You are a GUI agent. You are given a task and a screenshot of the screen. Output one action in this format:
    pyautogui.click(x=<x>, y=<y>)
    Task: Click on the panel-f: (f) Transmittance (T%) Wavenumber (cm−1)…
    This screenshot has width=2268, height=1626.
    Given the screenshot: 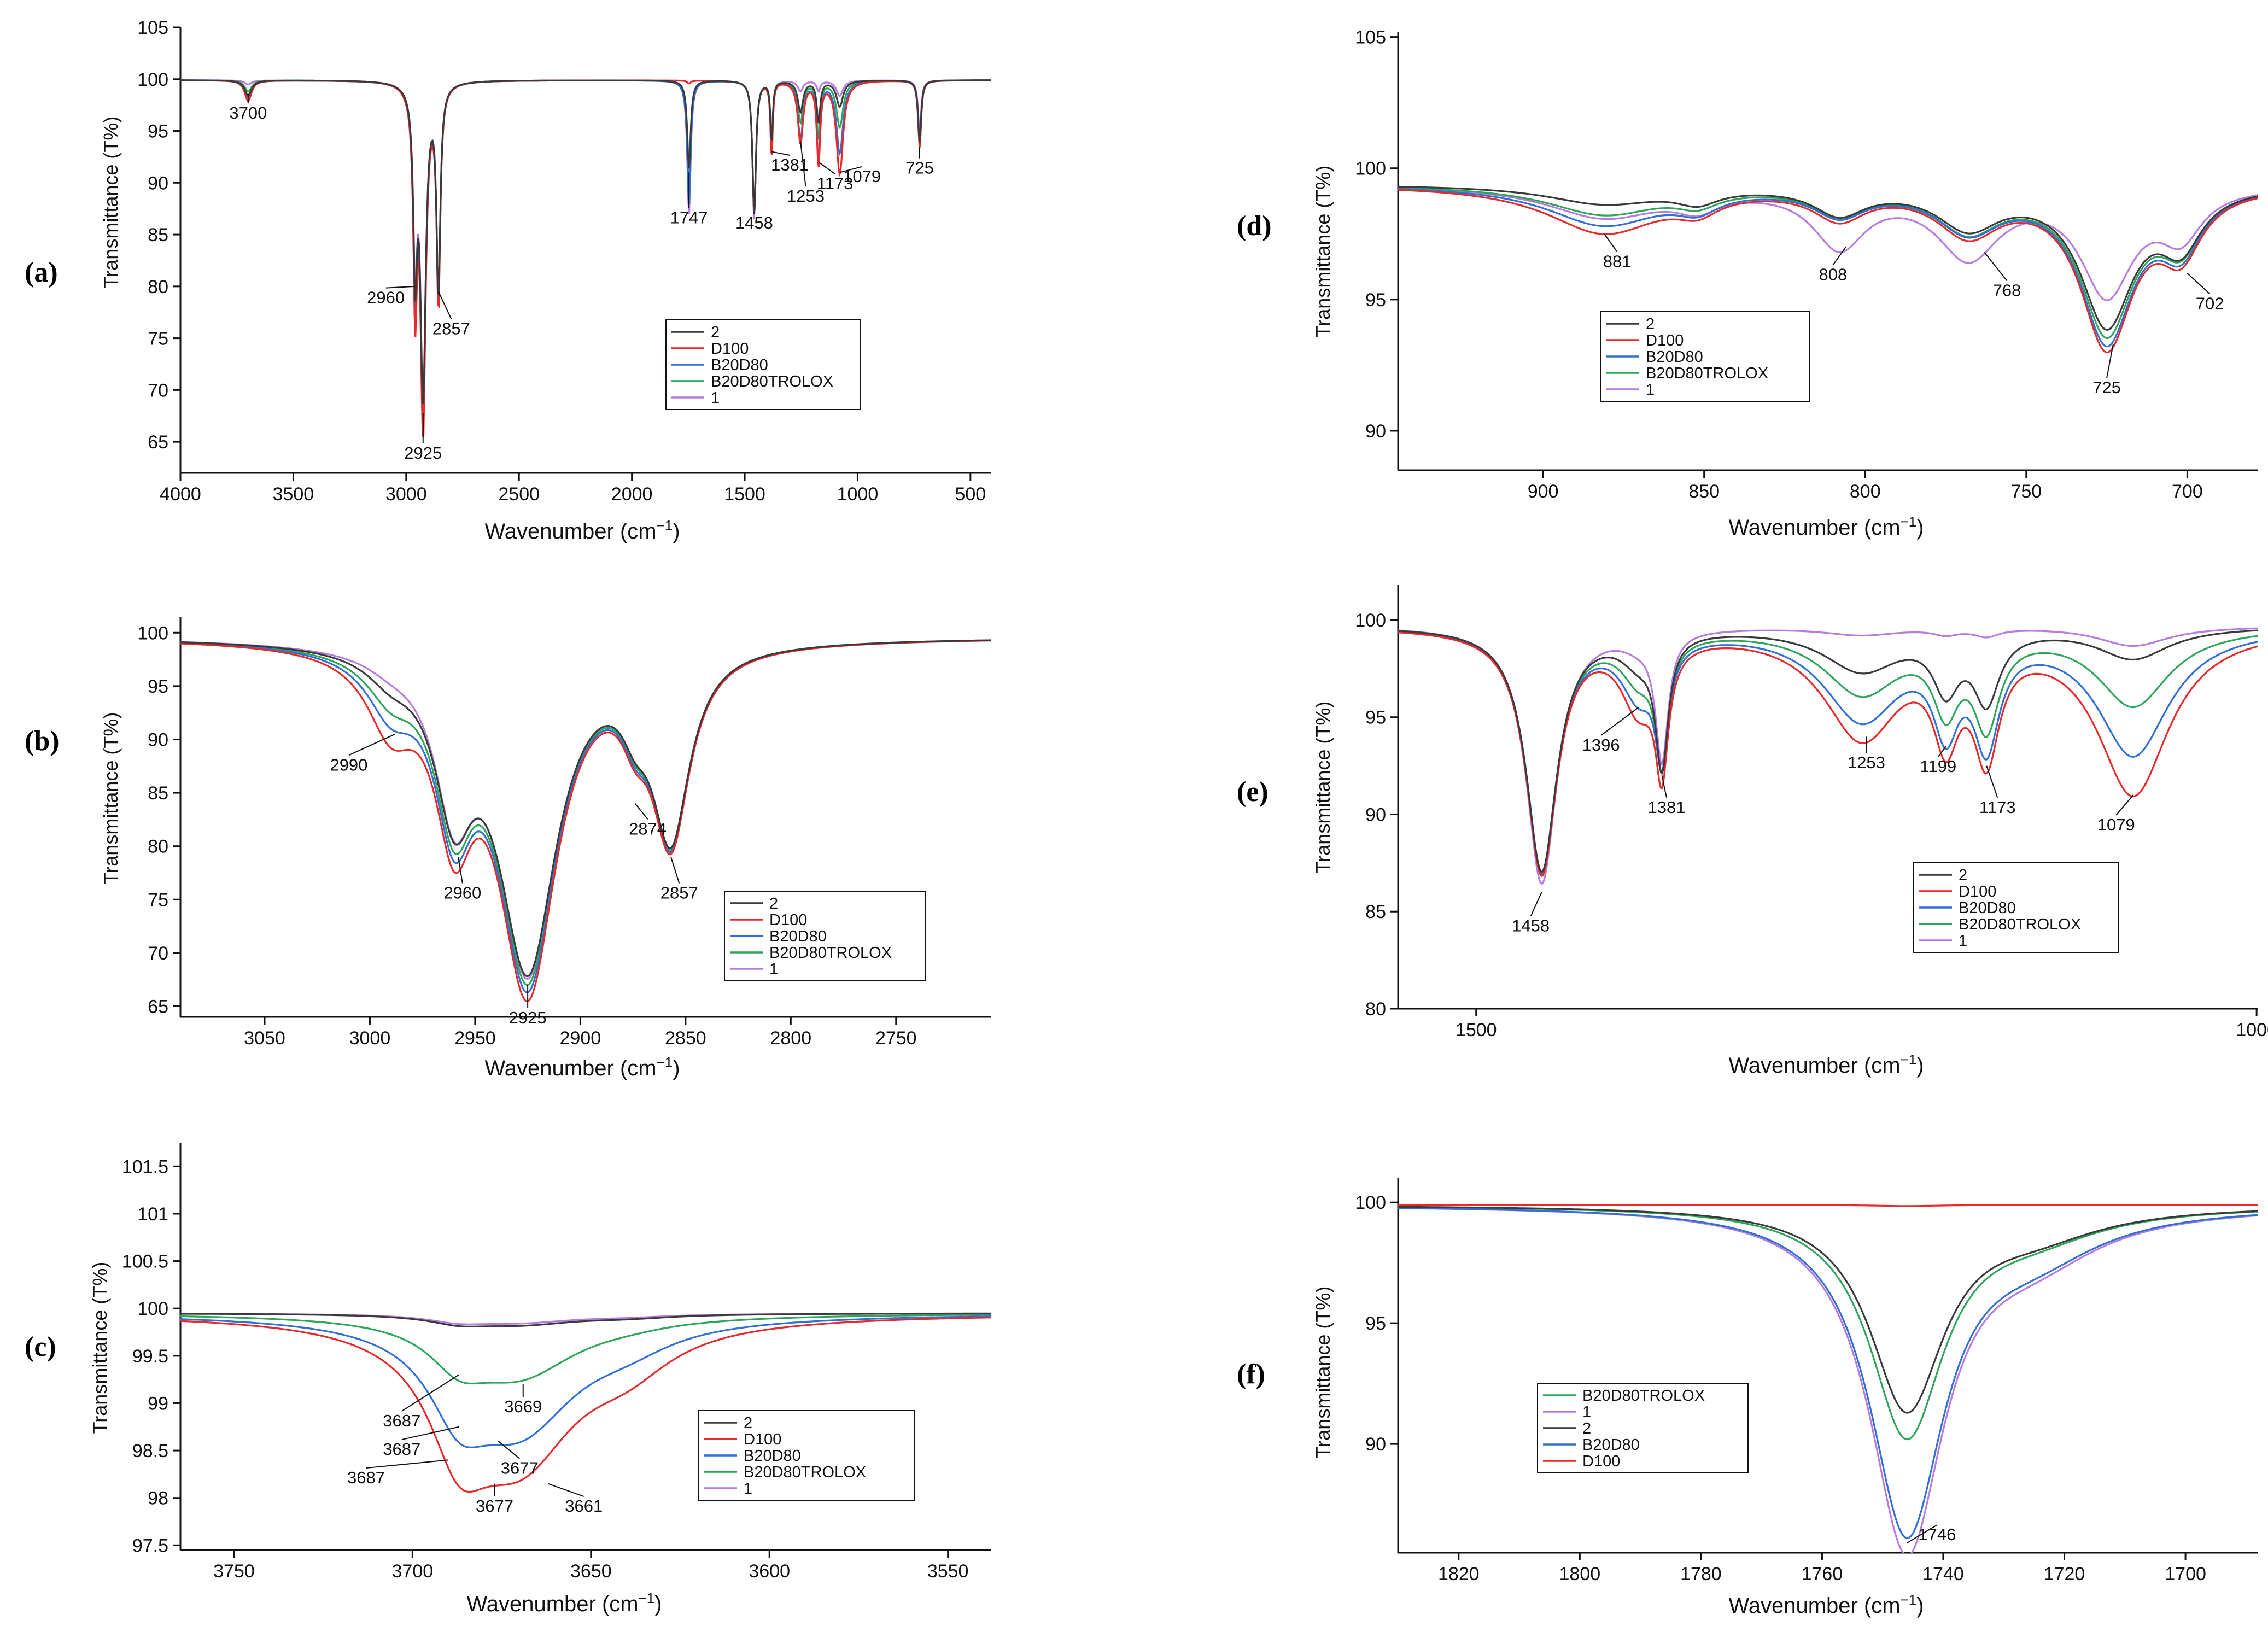 What is the action you would take?
    pyautogui.click(x=1747, y=1398)
    